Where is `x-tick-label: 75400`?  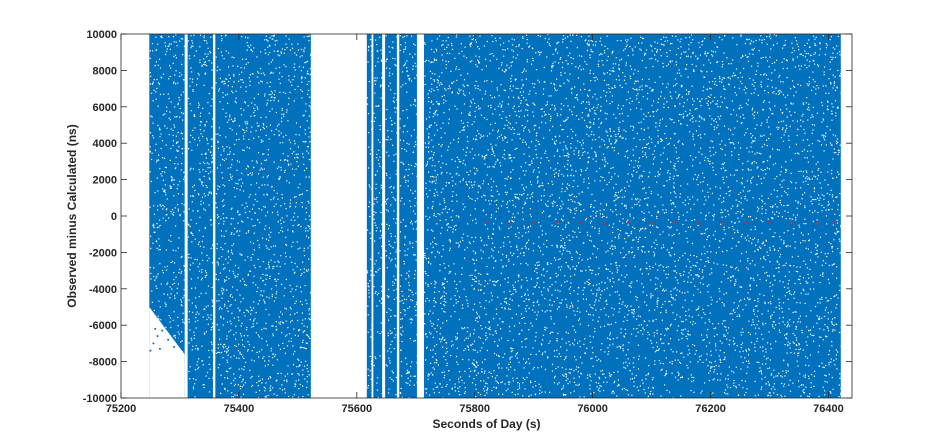 x-tick-label: 75400 is located at coordinates (239, 409).